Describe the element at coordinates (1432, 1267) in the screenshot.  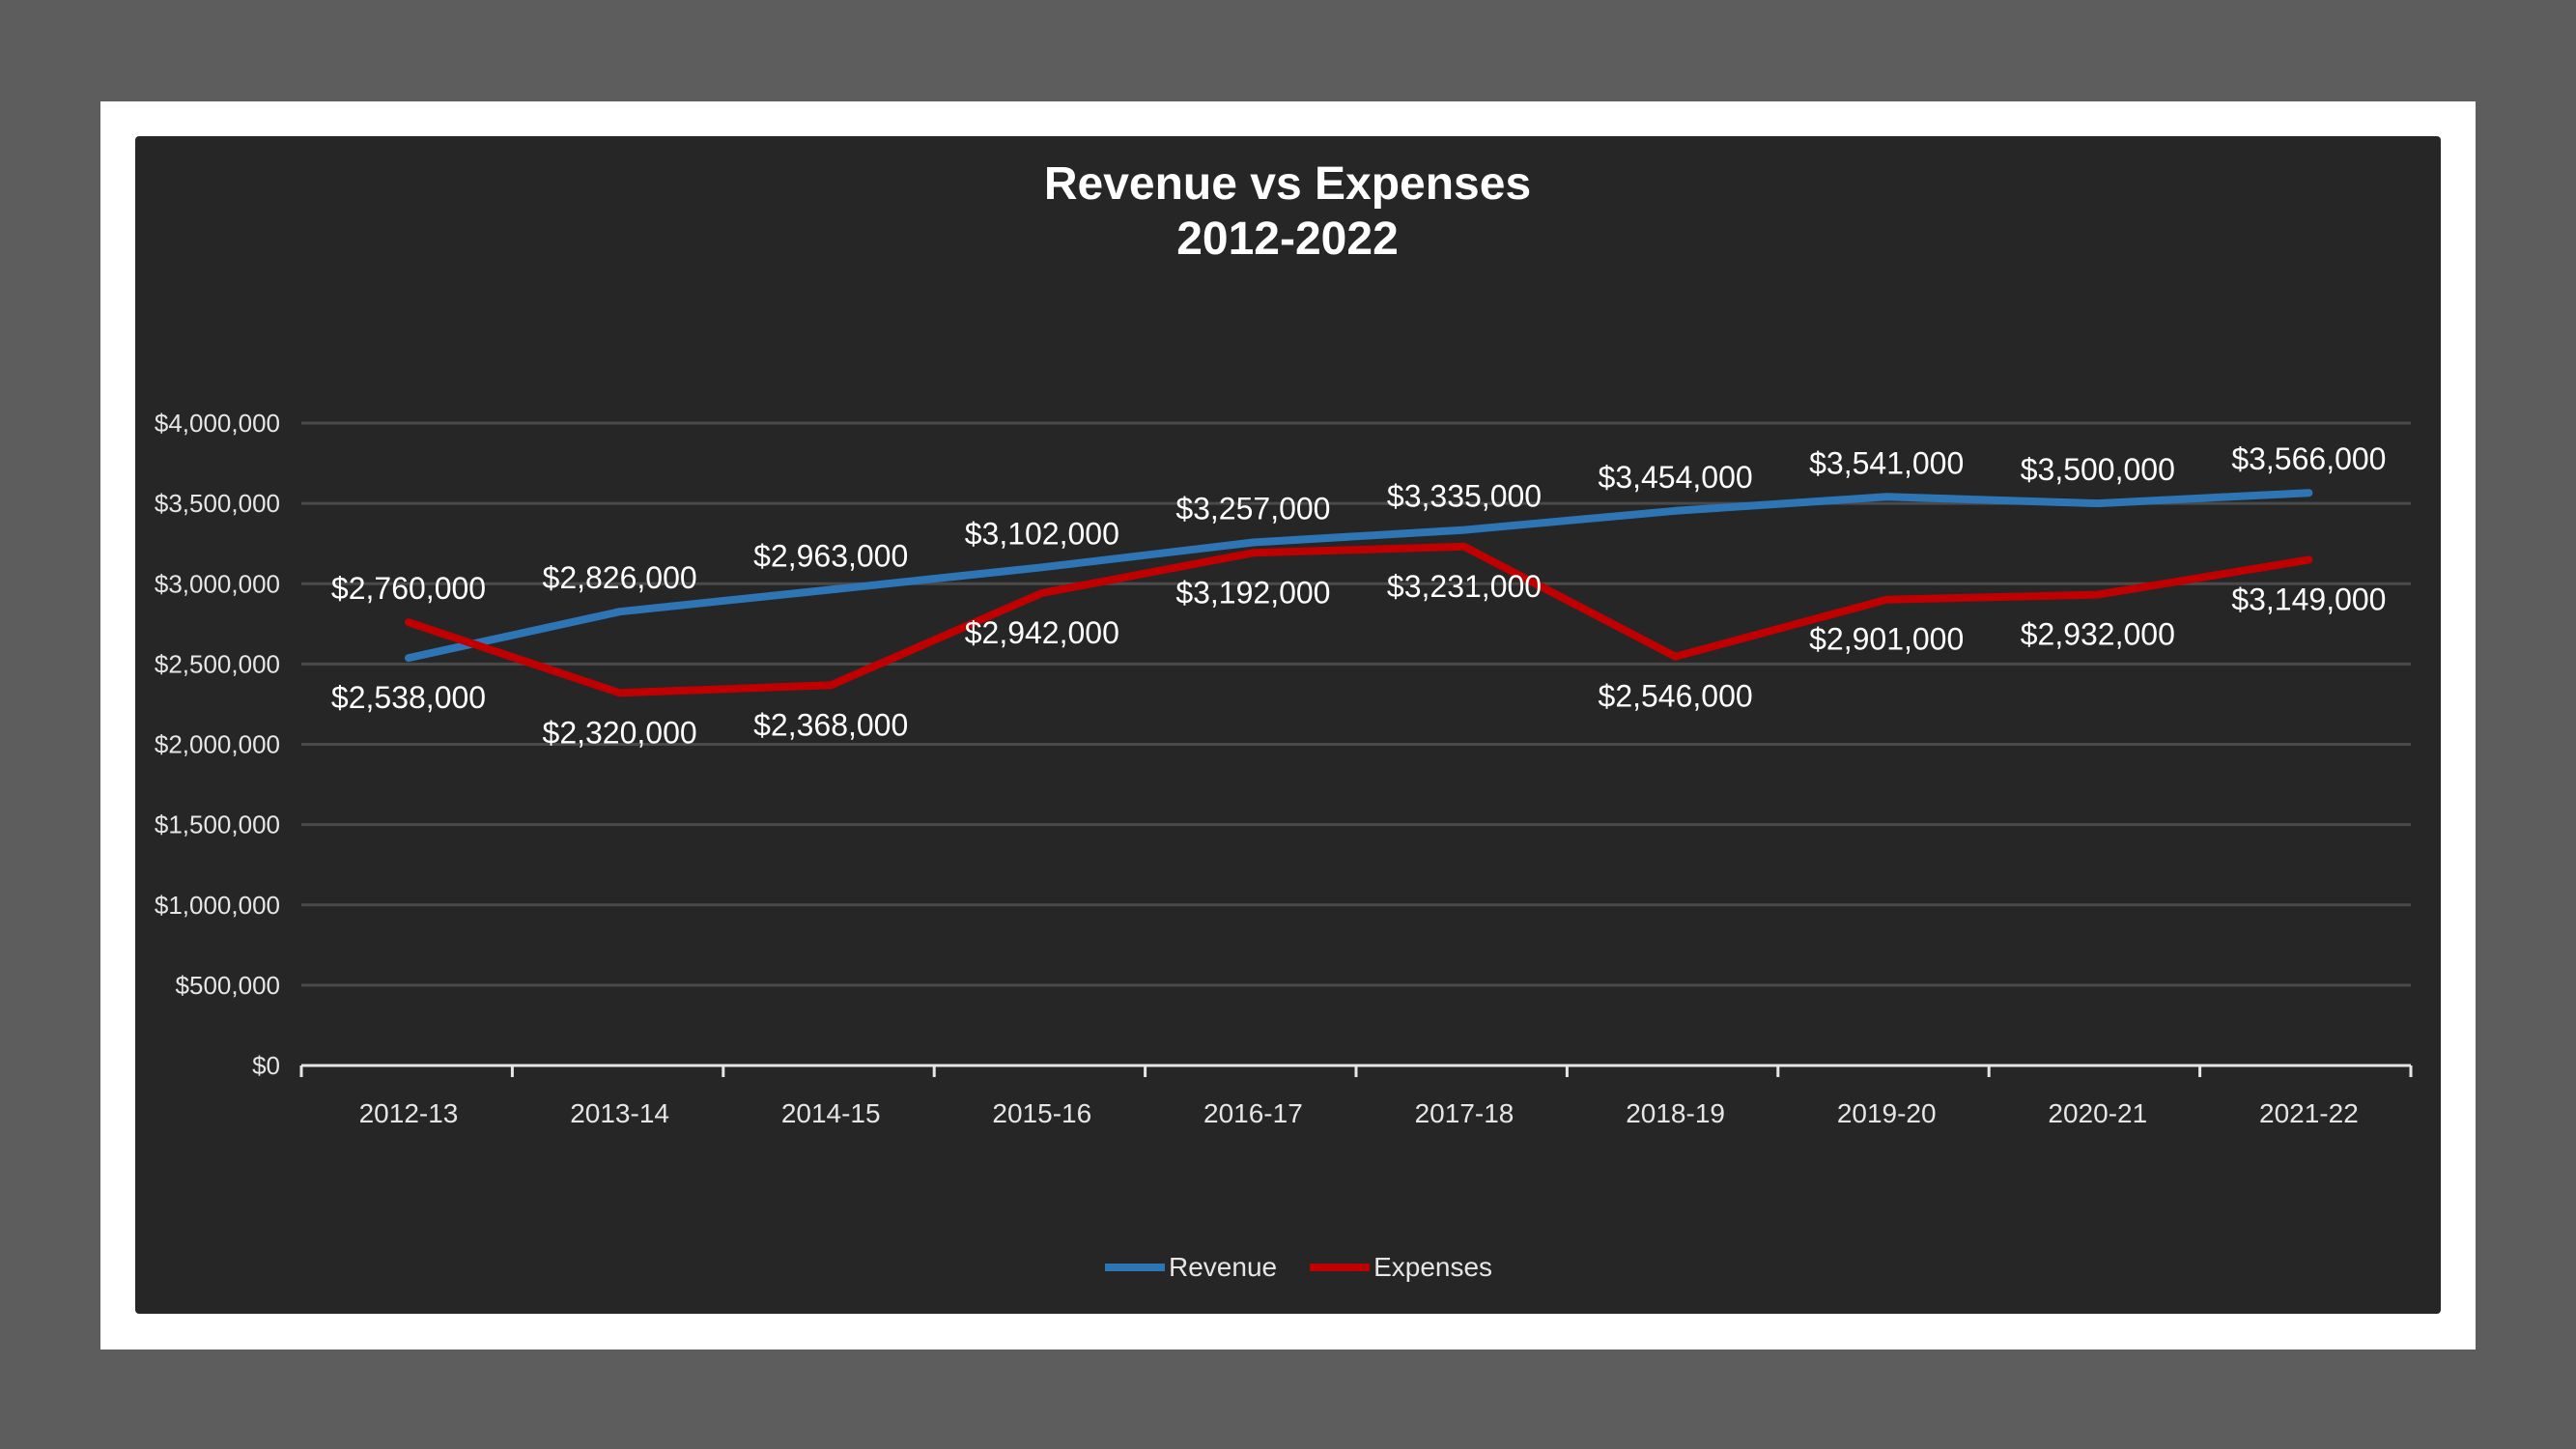
I see `legend-label-expenses: Expenses` at that location.